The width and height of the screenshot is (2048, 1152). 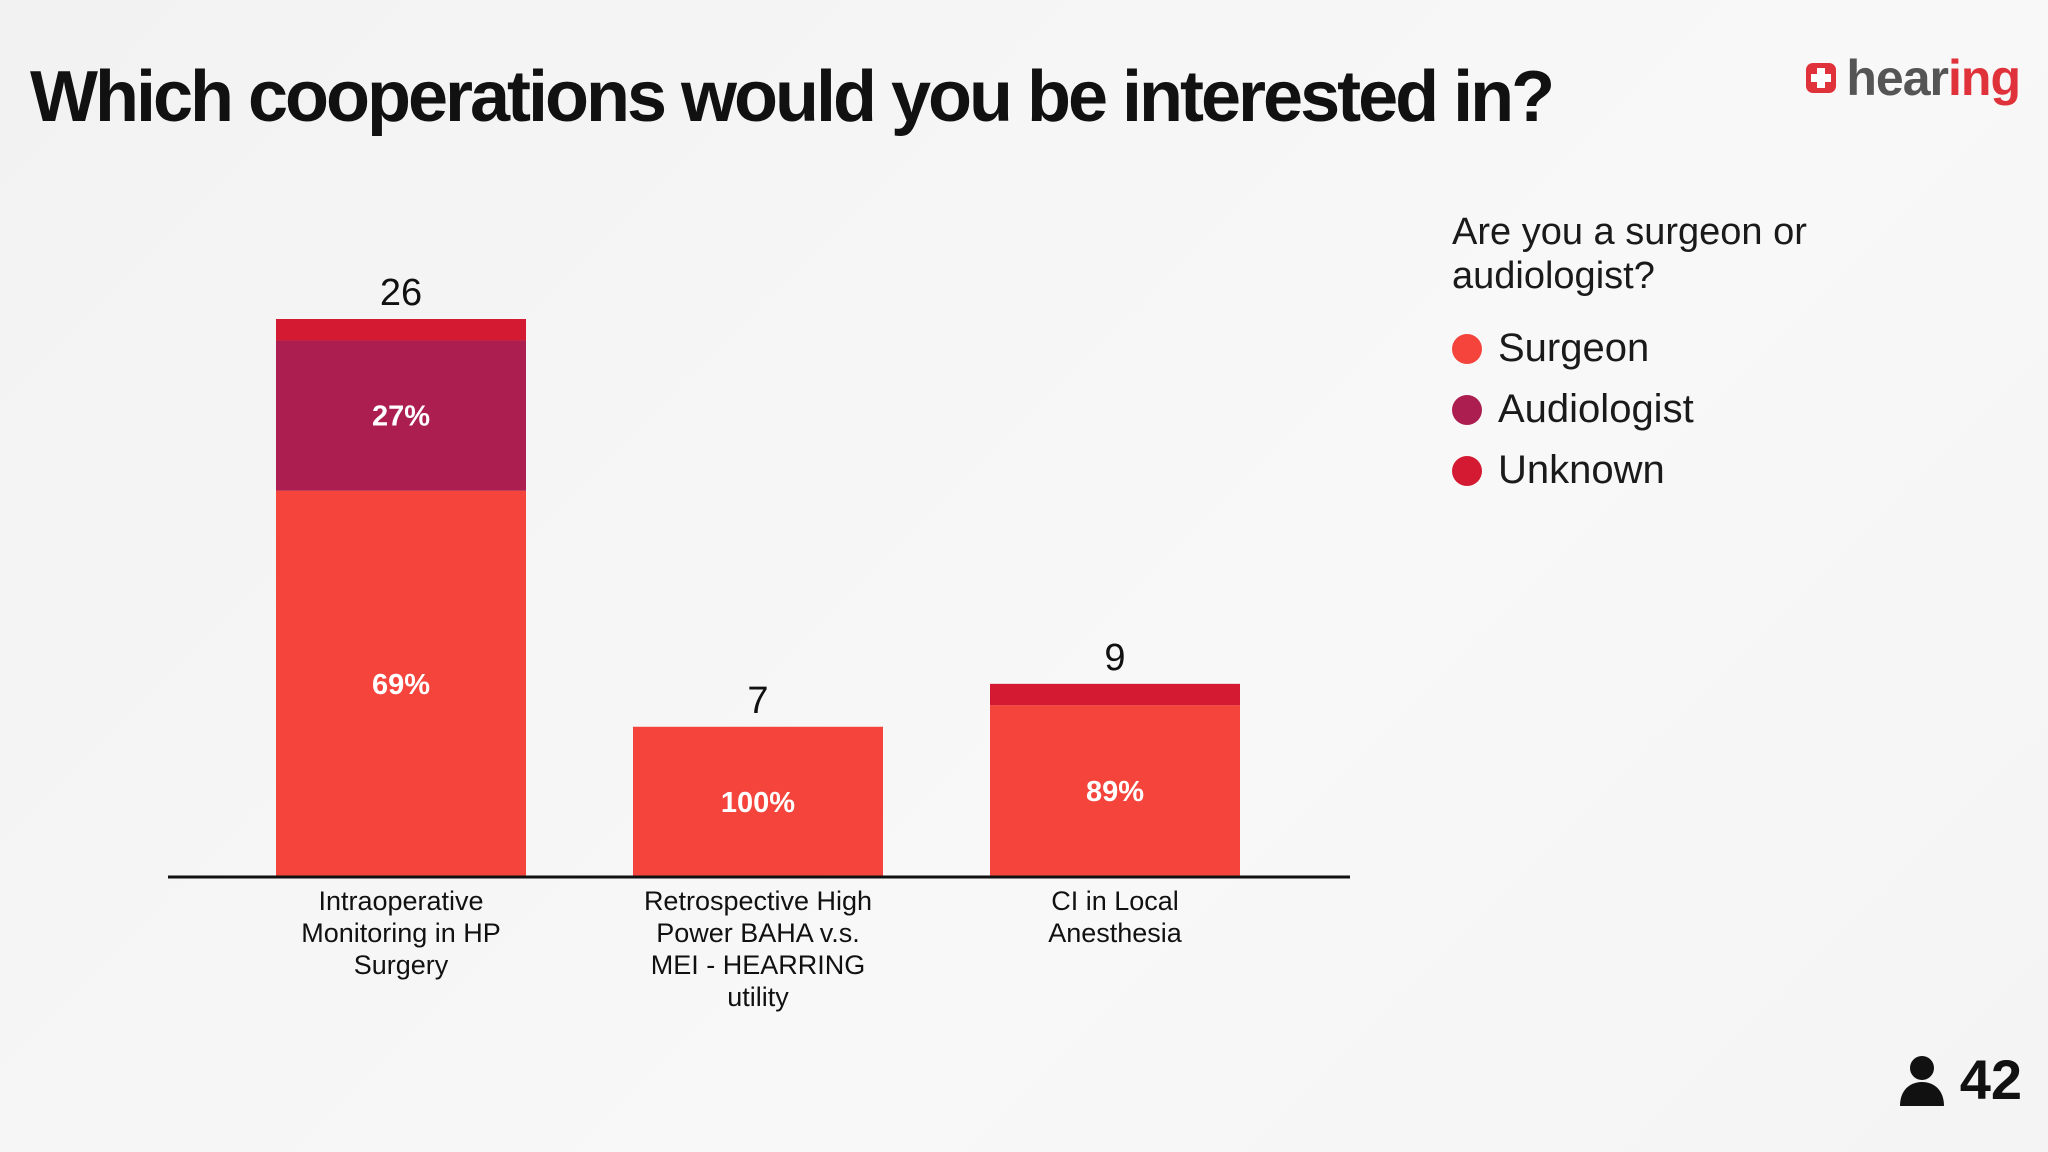 I want to click on legend-dot-audiologist, so click(x=1467, y=409).